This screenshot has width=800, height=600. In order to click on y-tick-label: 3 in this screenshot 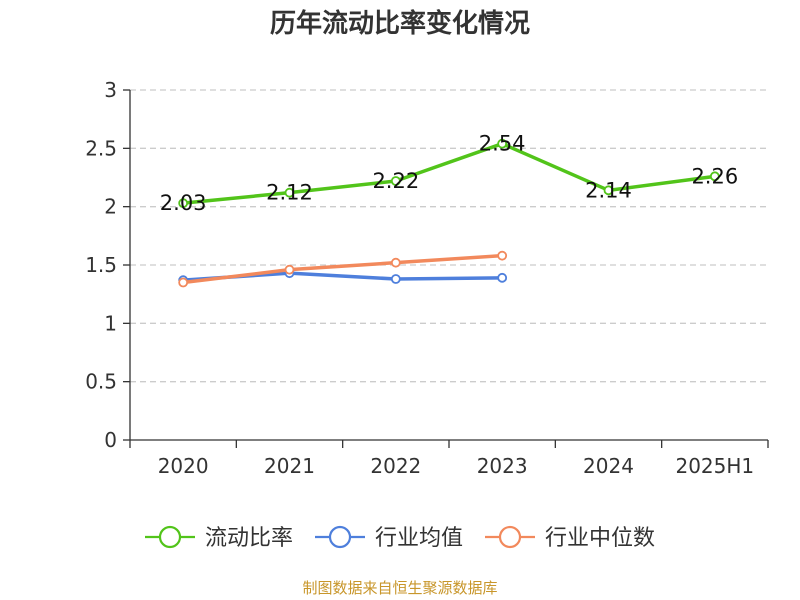, I will do `click(110, 90)`.